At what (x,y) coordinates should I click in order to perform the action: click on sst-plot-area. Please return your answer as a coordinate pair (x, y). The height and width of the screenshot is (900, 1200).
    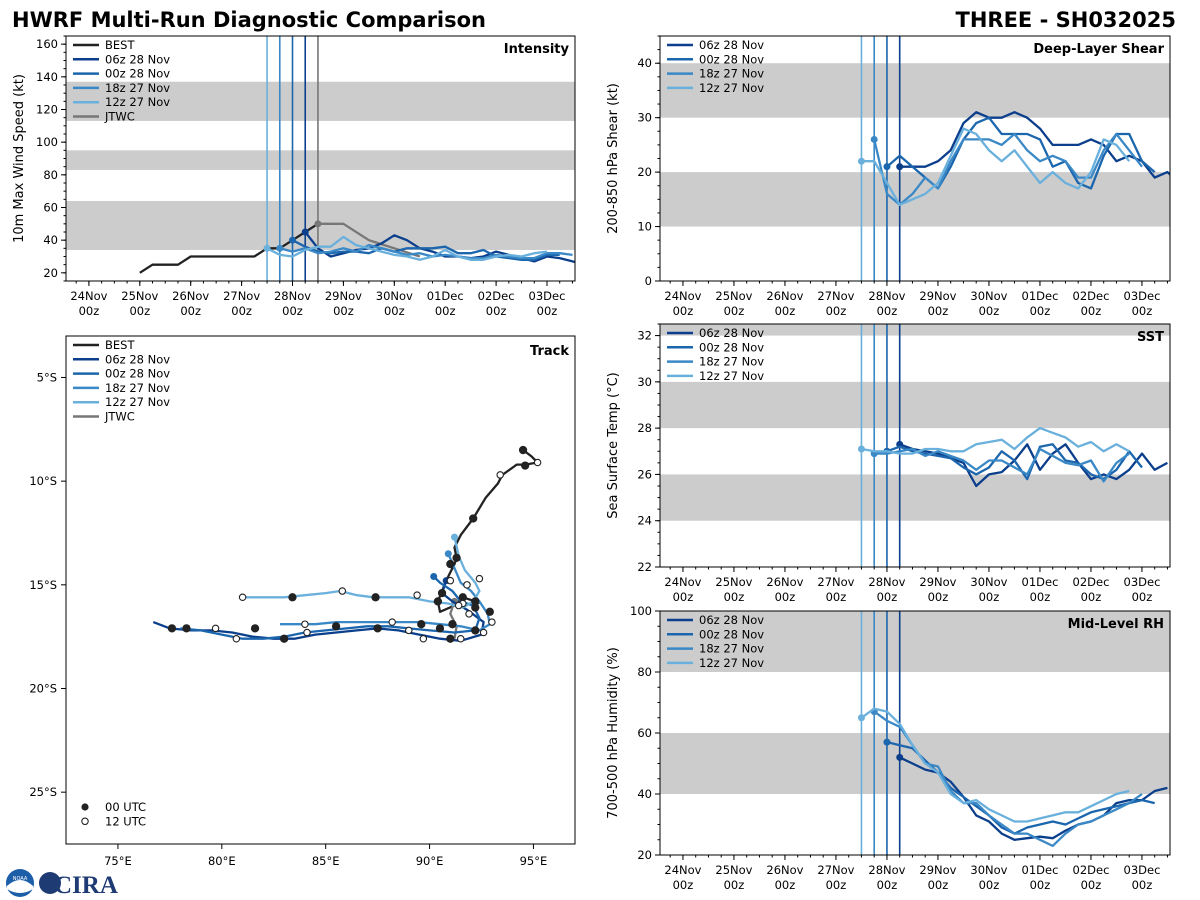
    Looking at the image, I should click on (915, 445).